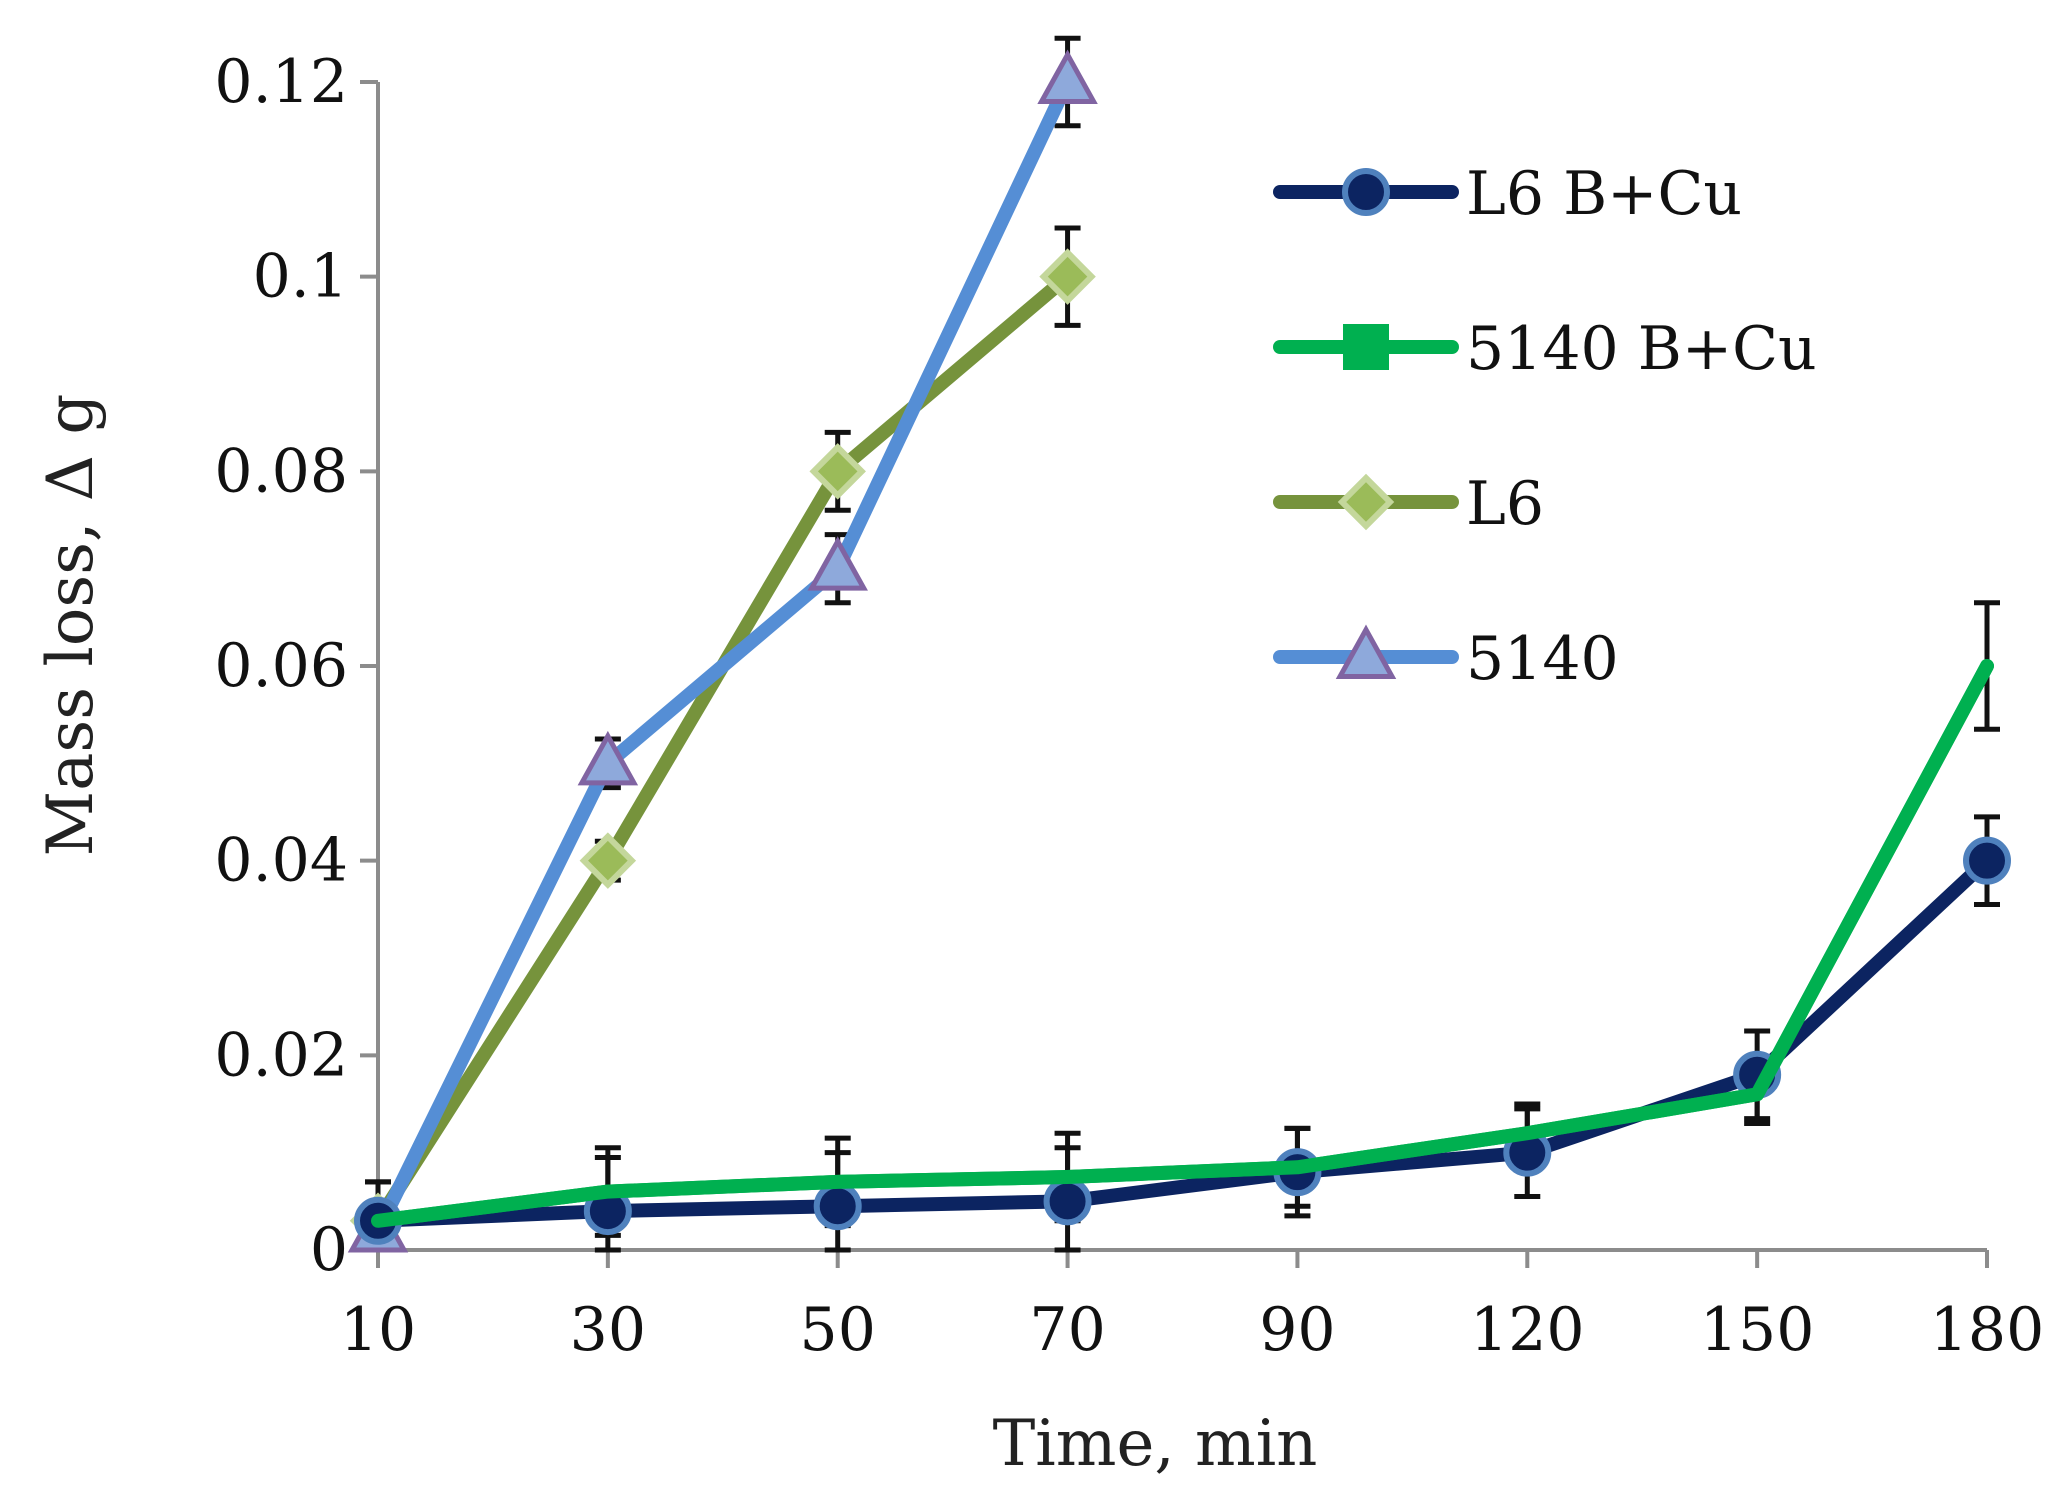 Image resolution: width=2070 pixels, height=1492 pixels. I want to click on y-axis-title: Mass loss, Δ g, so click(71, 625).